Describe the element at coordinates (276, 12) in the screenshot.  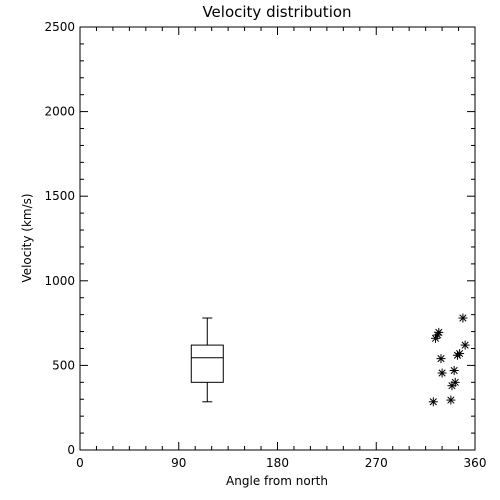
I see `chart-title: Velocity distribution` at that location.